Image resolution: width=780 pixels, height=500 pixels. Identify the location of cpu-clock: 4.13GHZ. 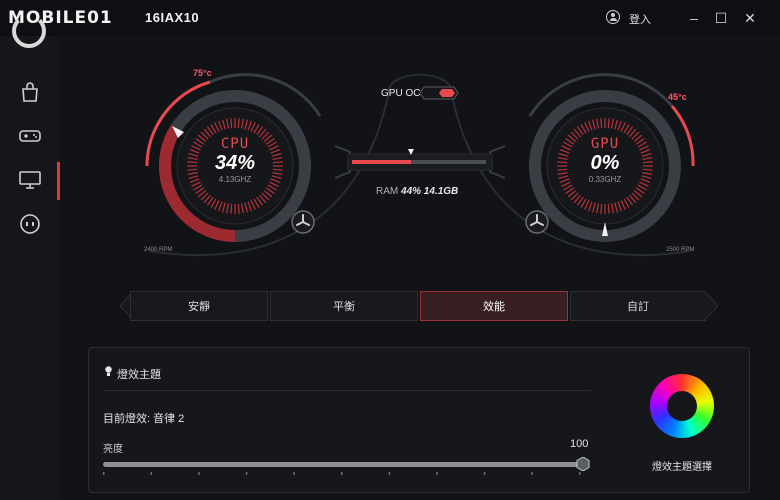
(235, 179).